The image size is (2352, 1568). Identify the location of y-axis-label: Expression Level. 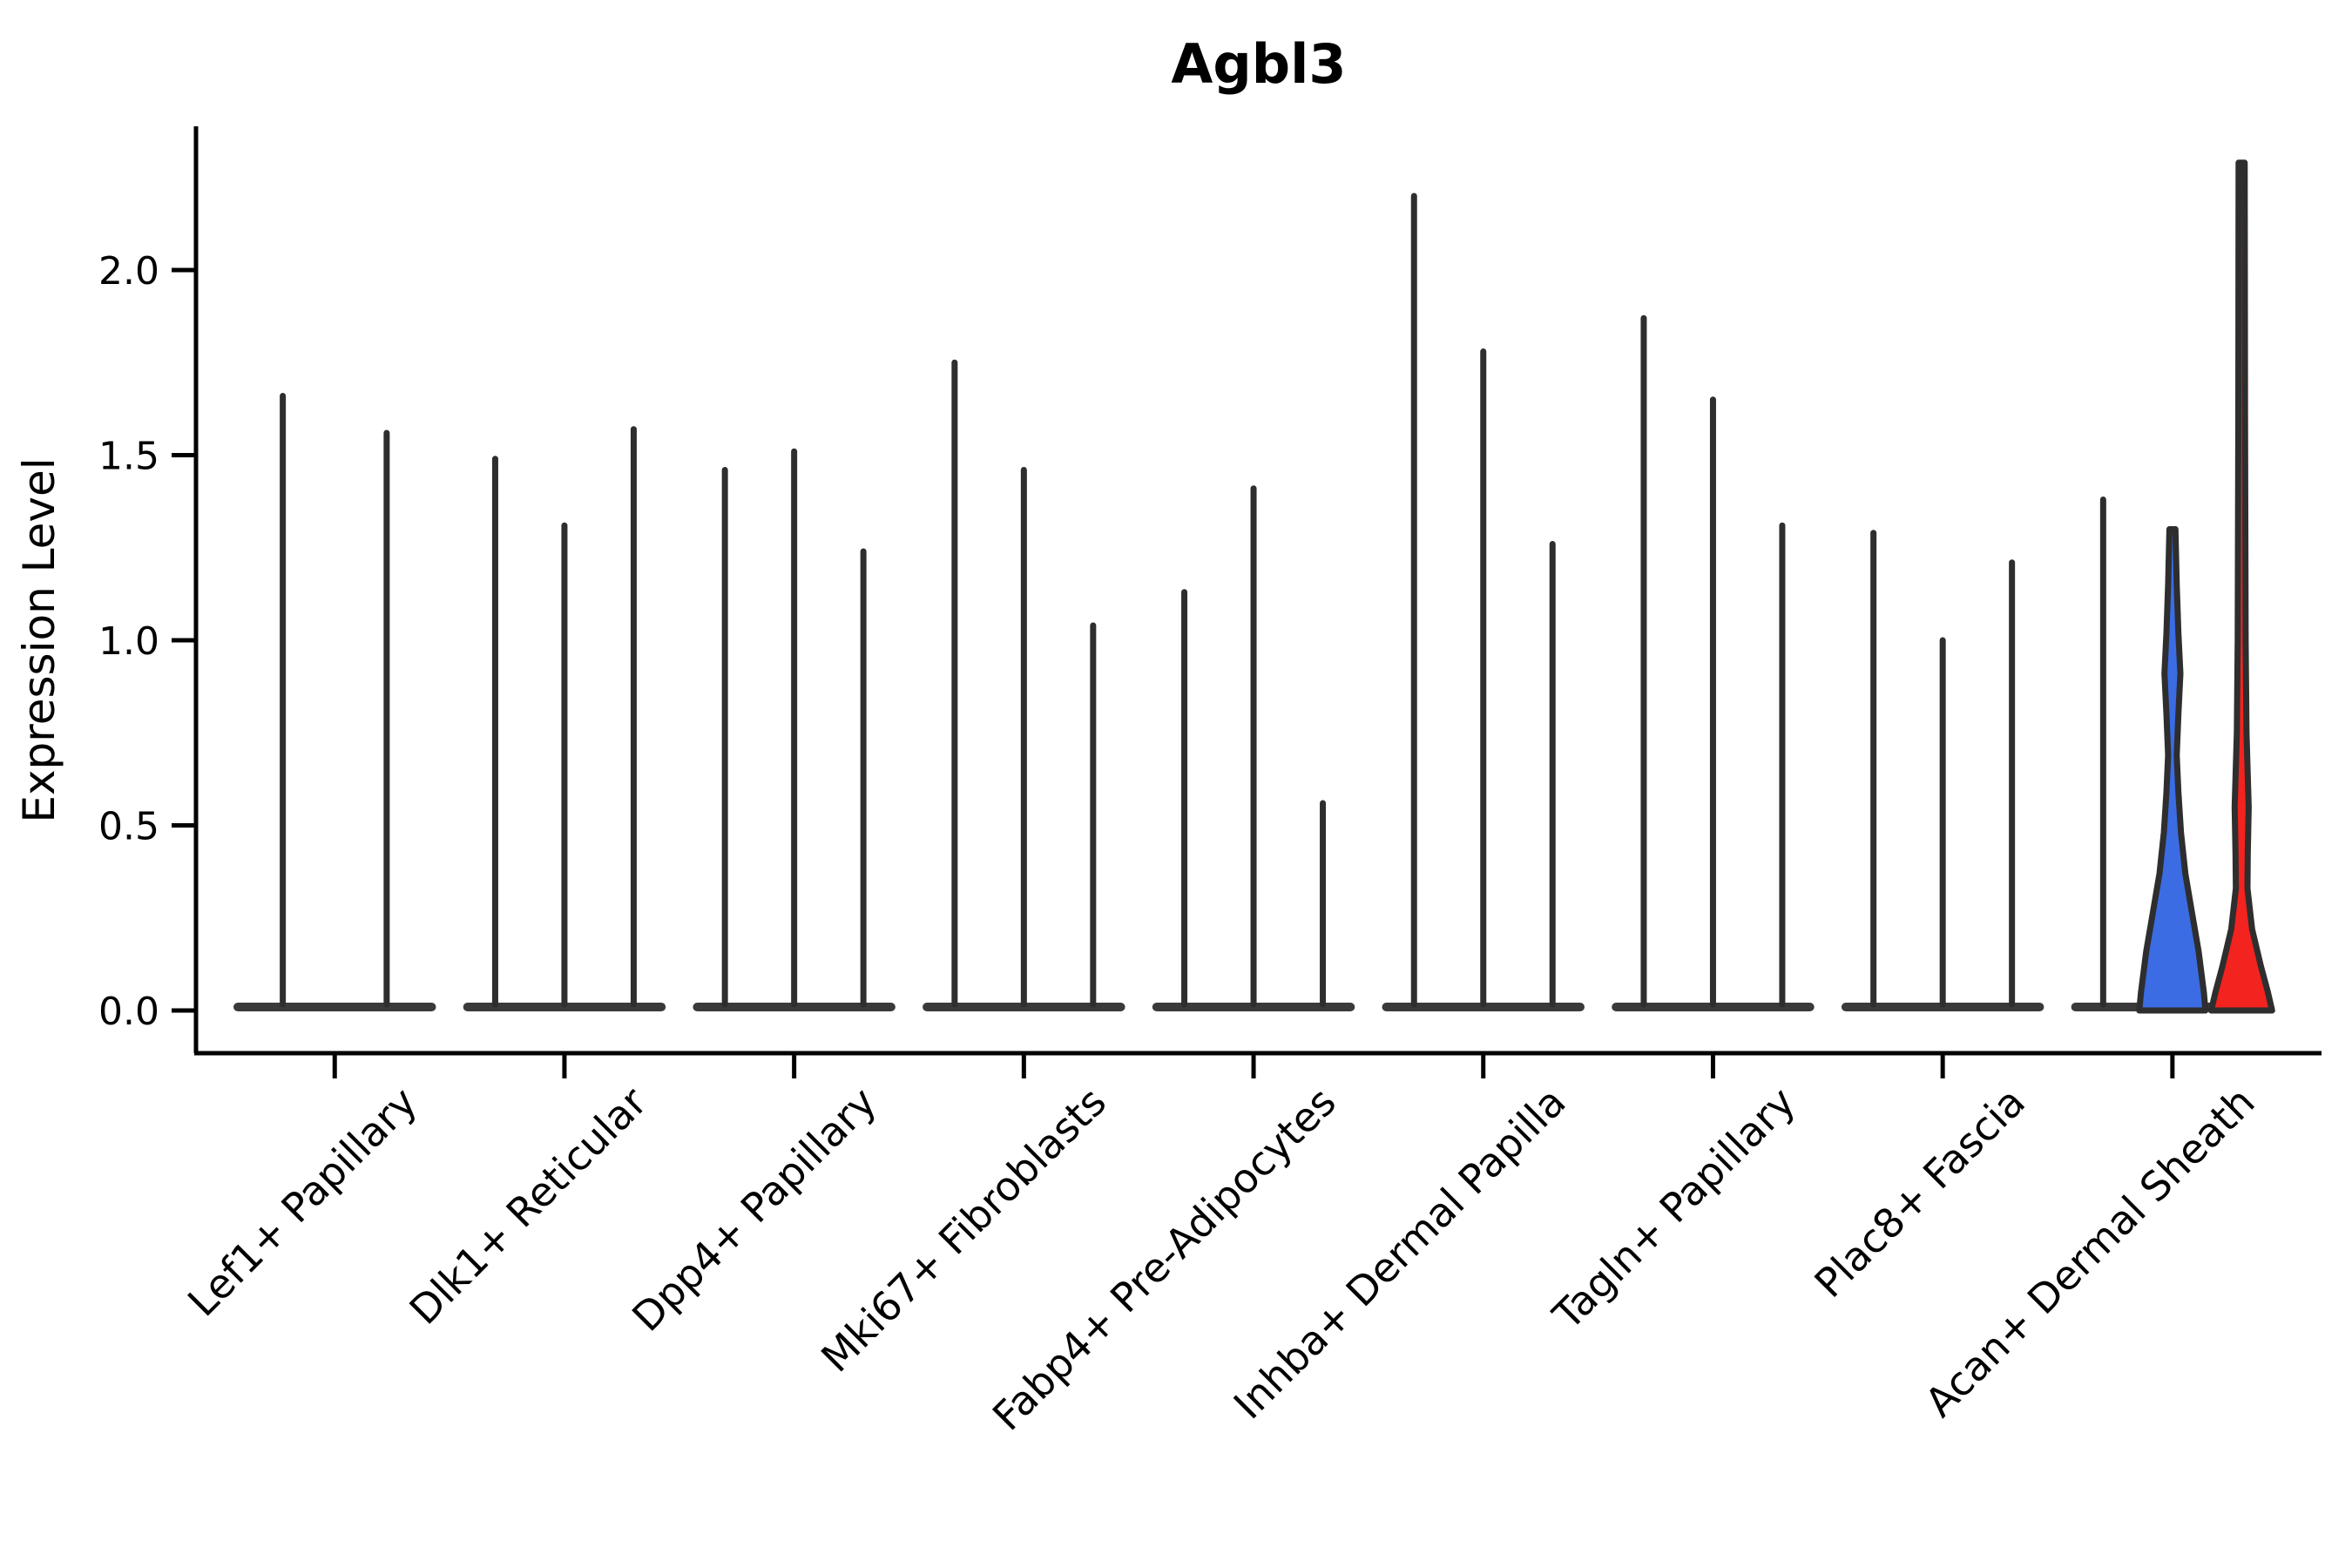
(39, 639).